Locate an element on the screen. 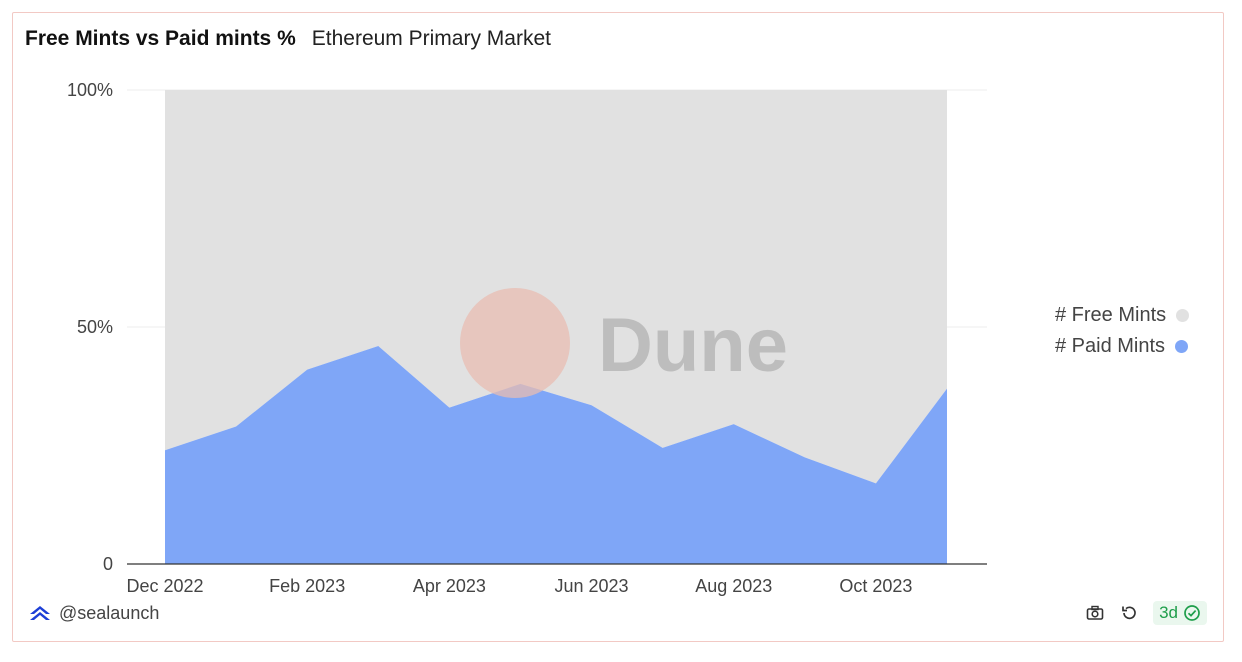  chart-title: Free Mints vs Paid mints % is located at coordinates (160, 38).